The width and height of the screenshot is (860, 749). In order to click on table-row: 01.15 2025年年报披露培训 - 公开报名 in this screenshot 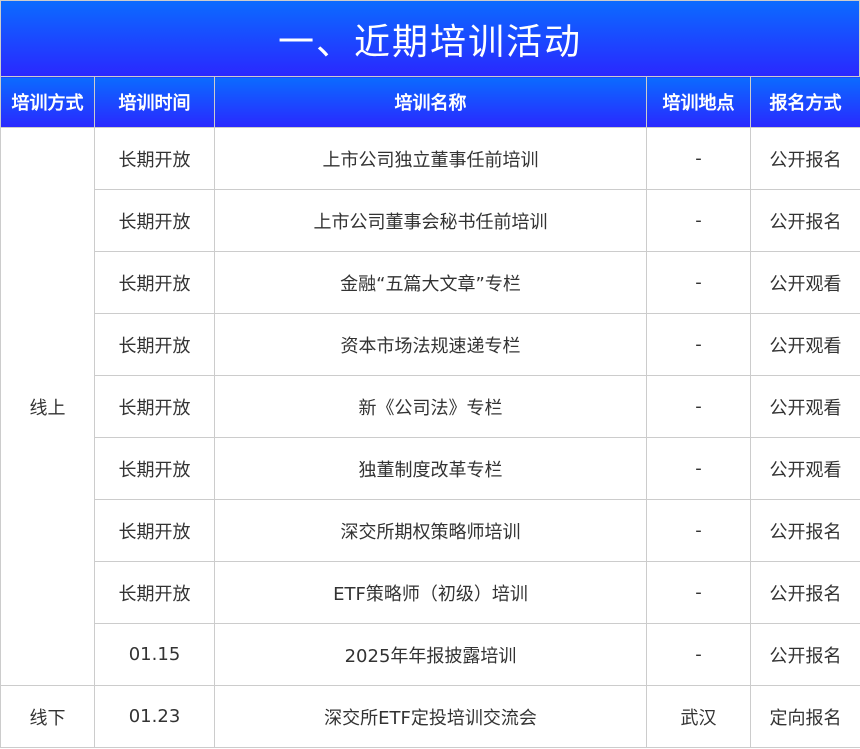, I will do `click(430, 654)`.